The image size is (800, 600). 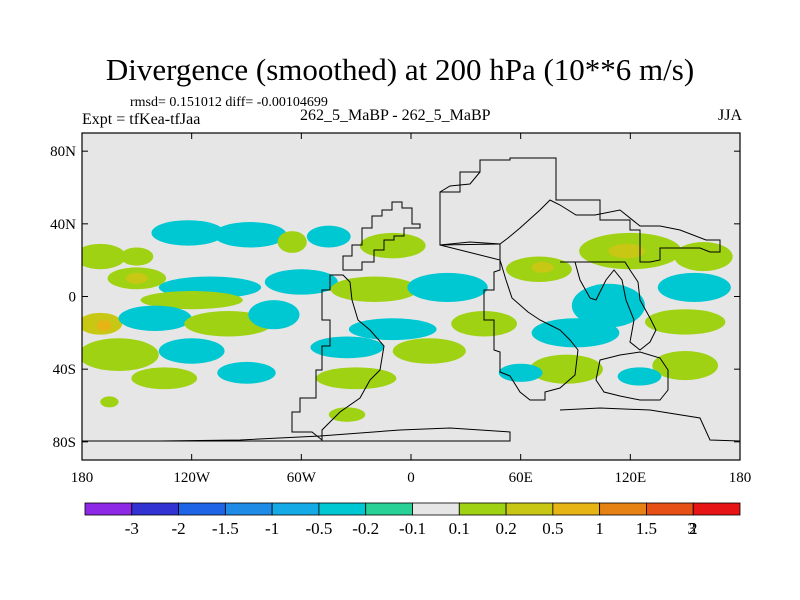 I want to click on coastline-africa, so click(x=509, y=321).